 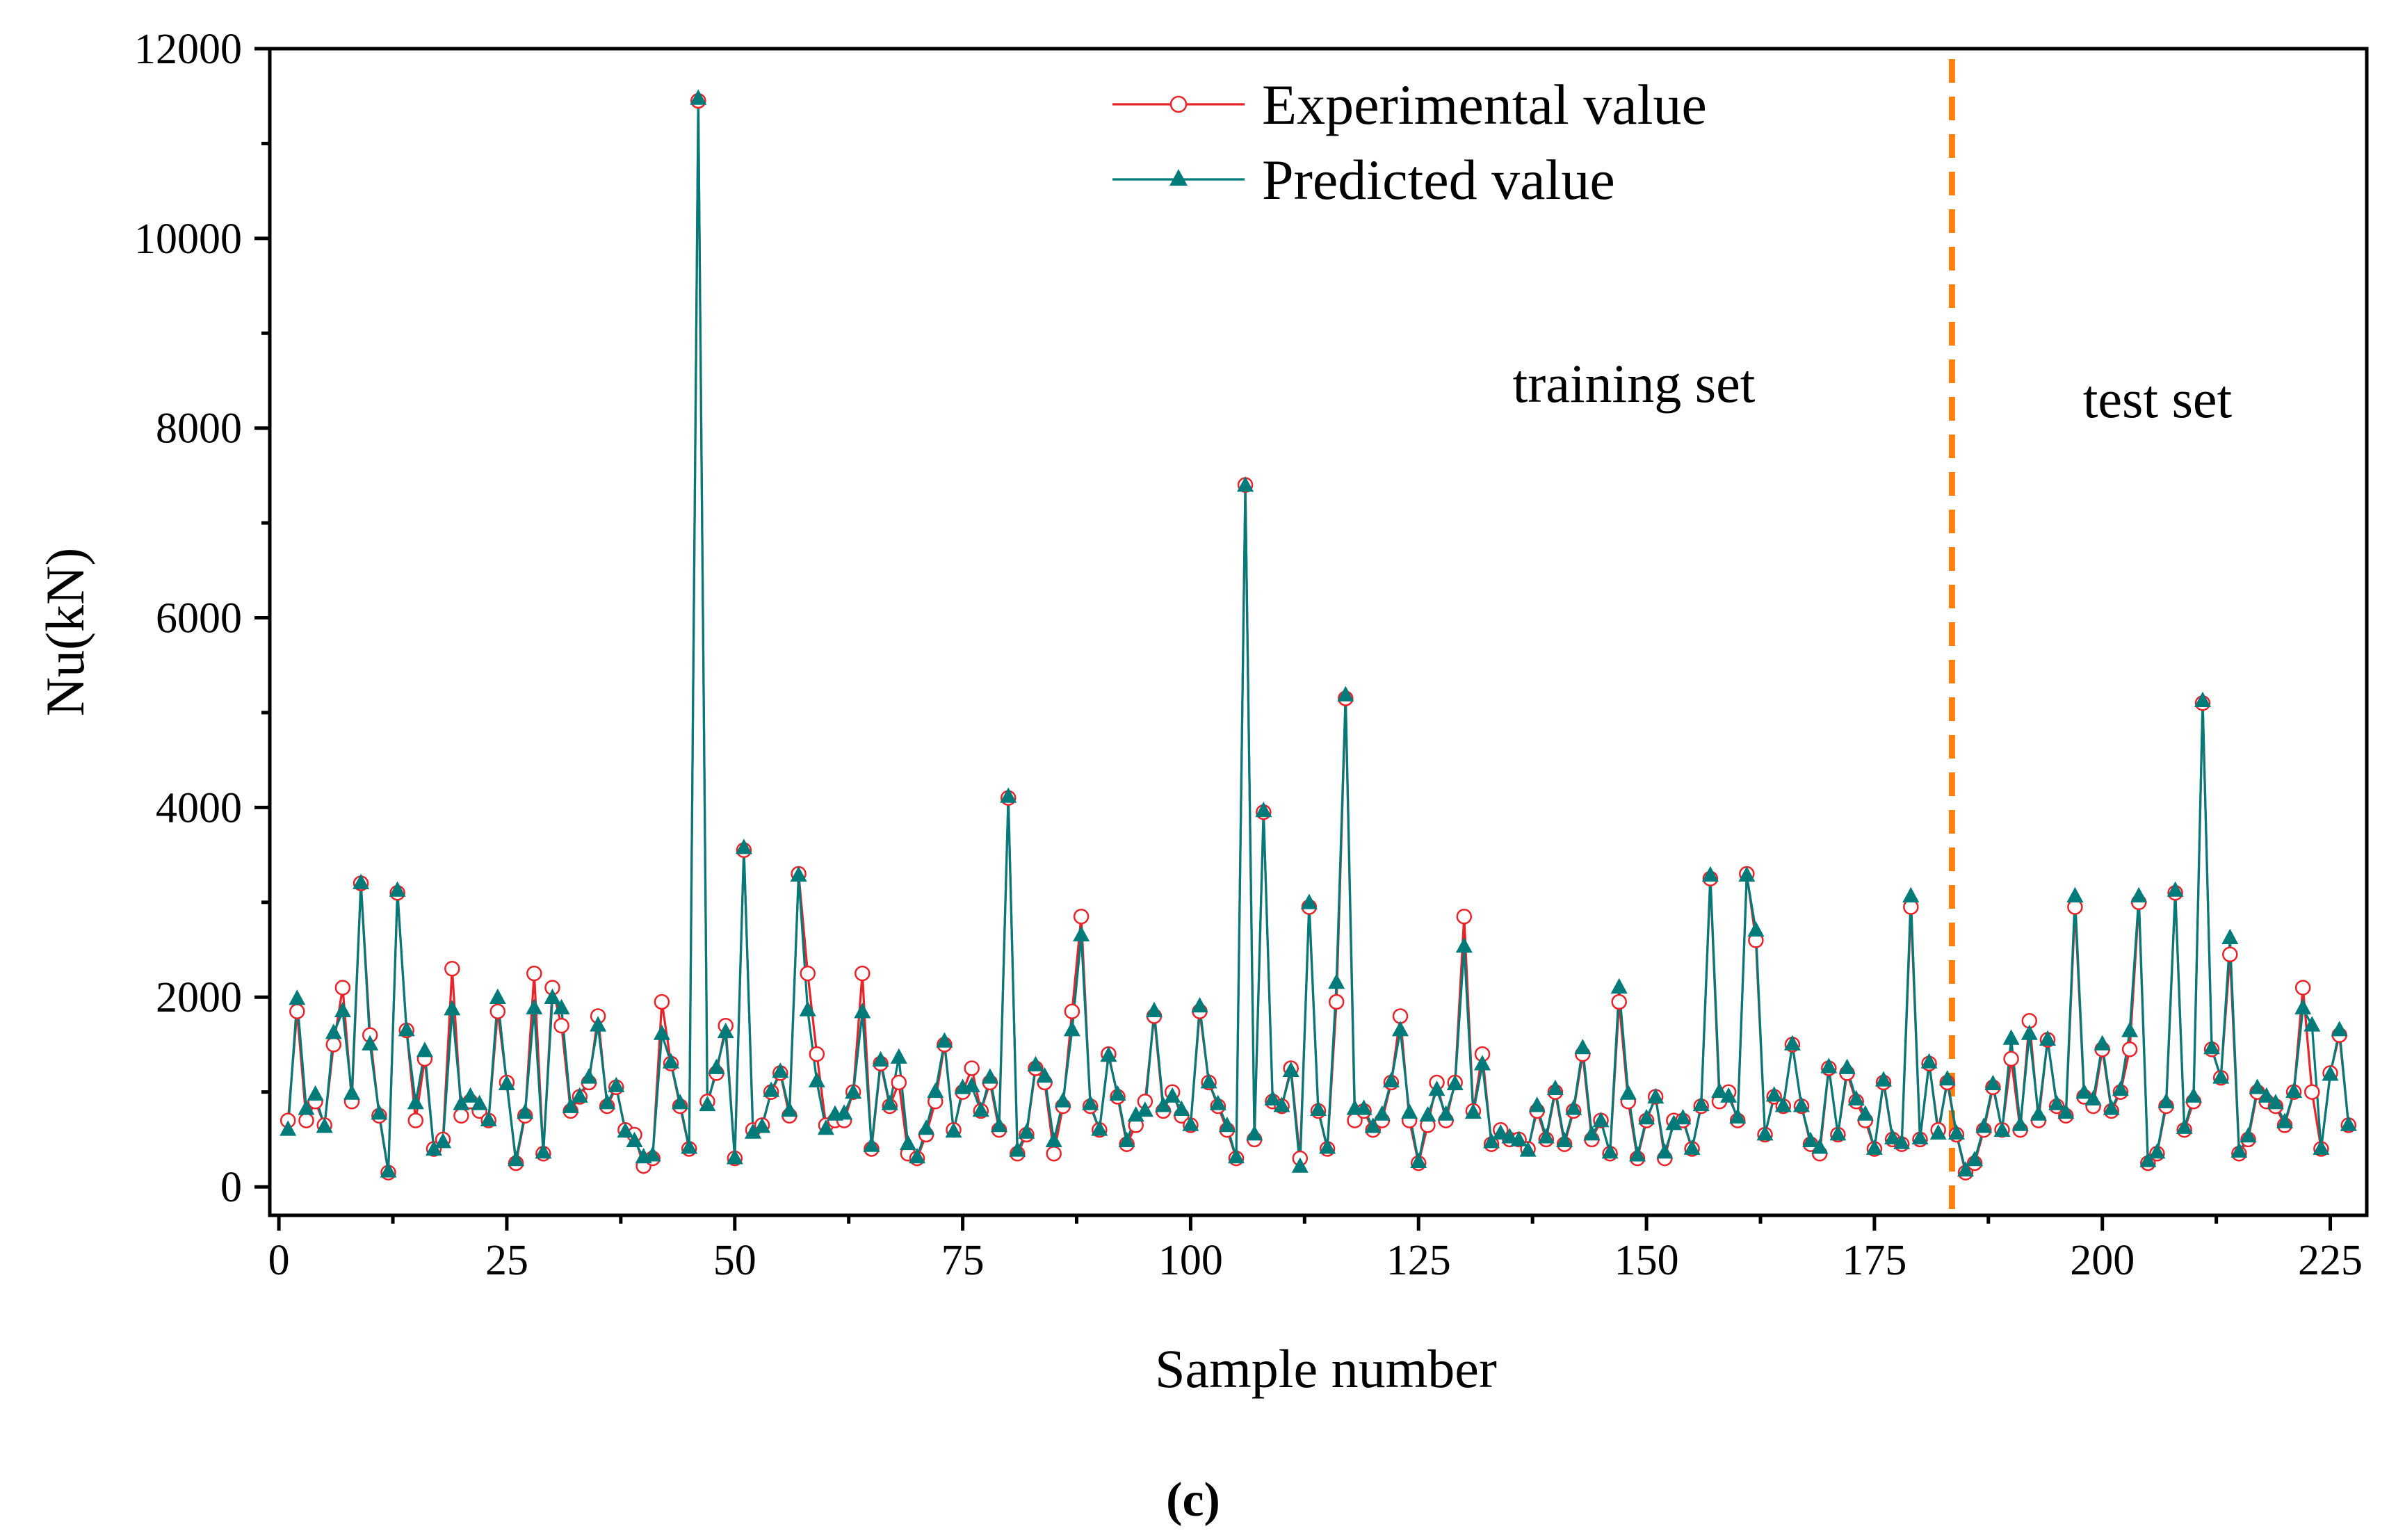 What do you see at coordinates (199, 808) in the screenshot?
I see `y-tick-label: 4000` at bounding box center [199, 808].